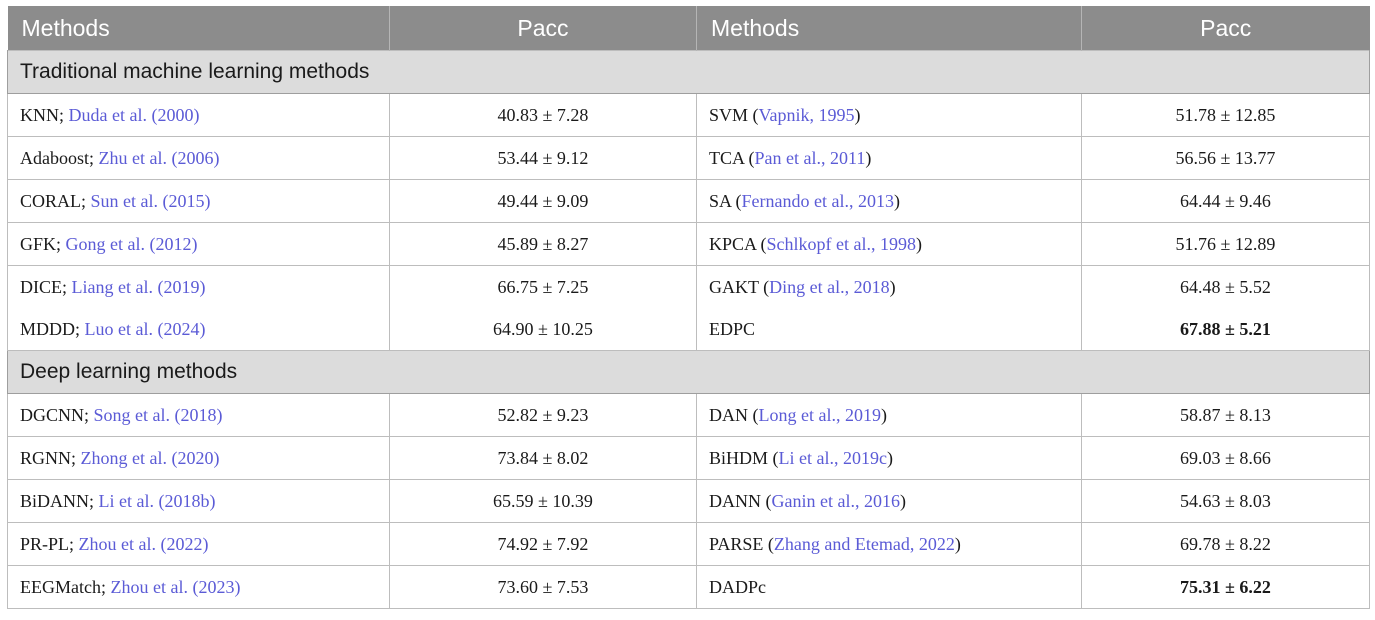 This screenshot has height=620, width=1375. I want to click on method-name: DICE;, so click(46, 286).